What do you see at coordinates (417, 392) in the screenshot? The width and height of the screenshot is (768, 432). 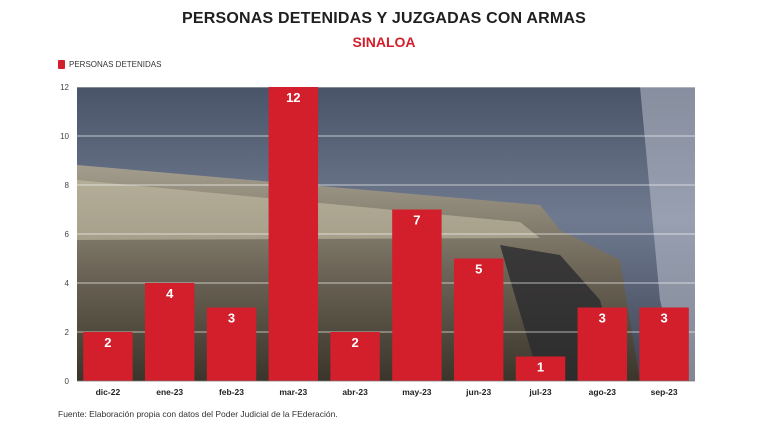 I see `x-tick-label: may-23` at bounding box center [417, 392].